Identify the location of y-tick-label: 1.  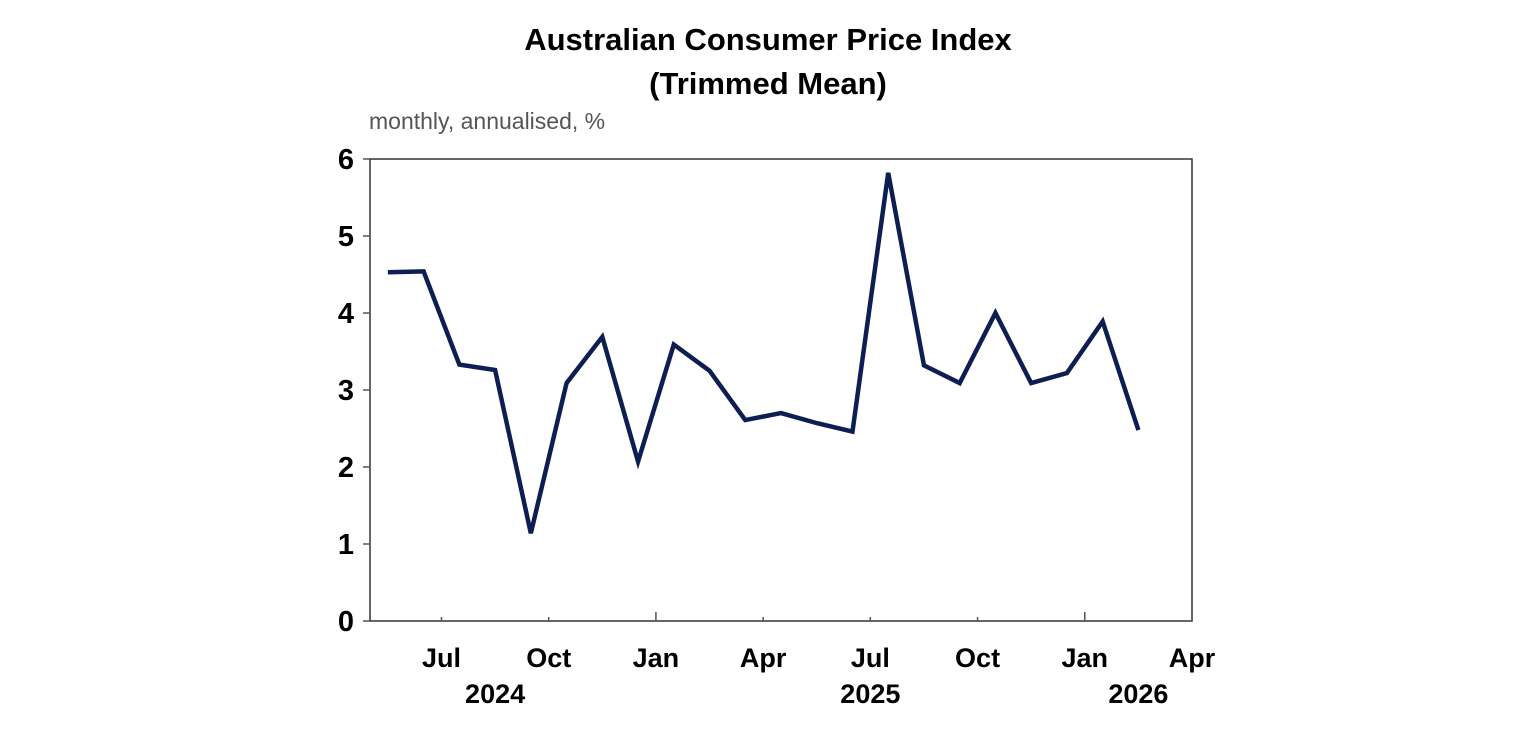
(346, 545).